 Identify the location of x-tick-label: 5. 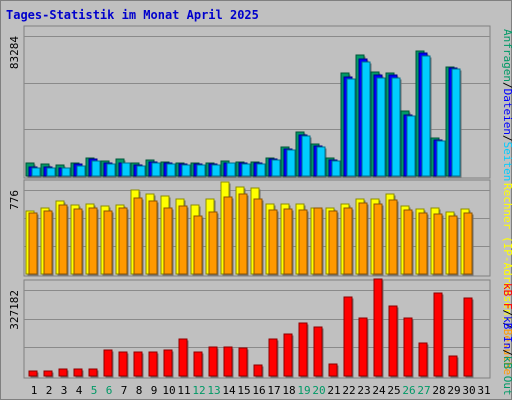
(94, 390).